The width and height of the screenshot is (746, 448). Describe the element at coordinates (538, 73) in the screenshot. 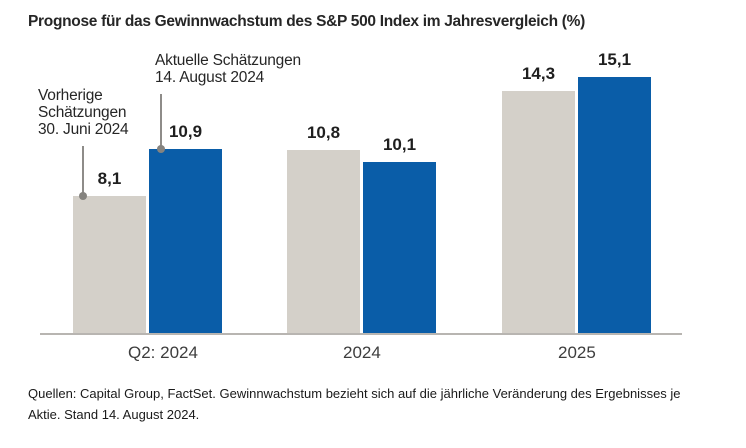

I see `bar-value-label-previous-group-3: 14,3` at that location.